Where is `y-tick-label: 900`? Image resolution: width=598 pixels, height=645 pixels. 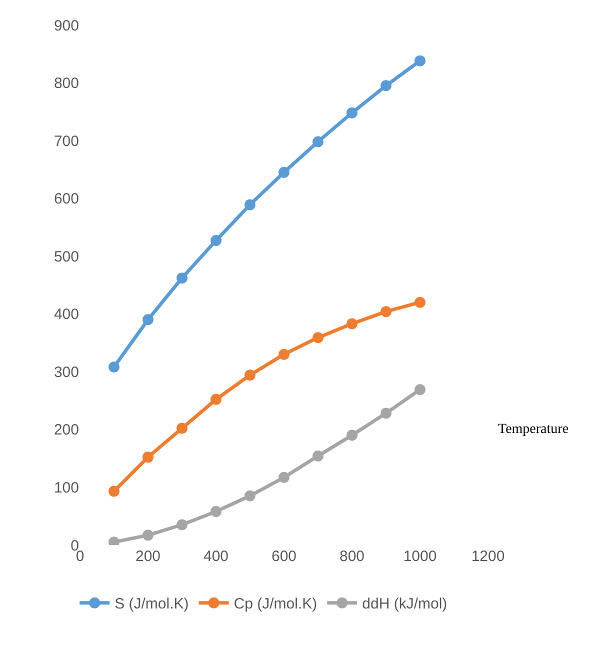 y-tick-label: 900 is located at coordinates (66, 25).